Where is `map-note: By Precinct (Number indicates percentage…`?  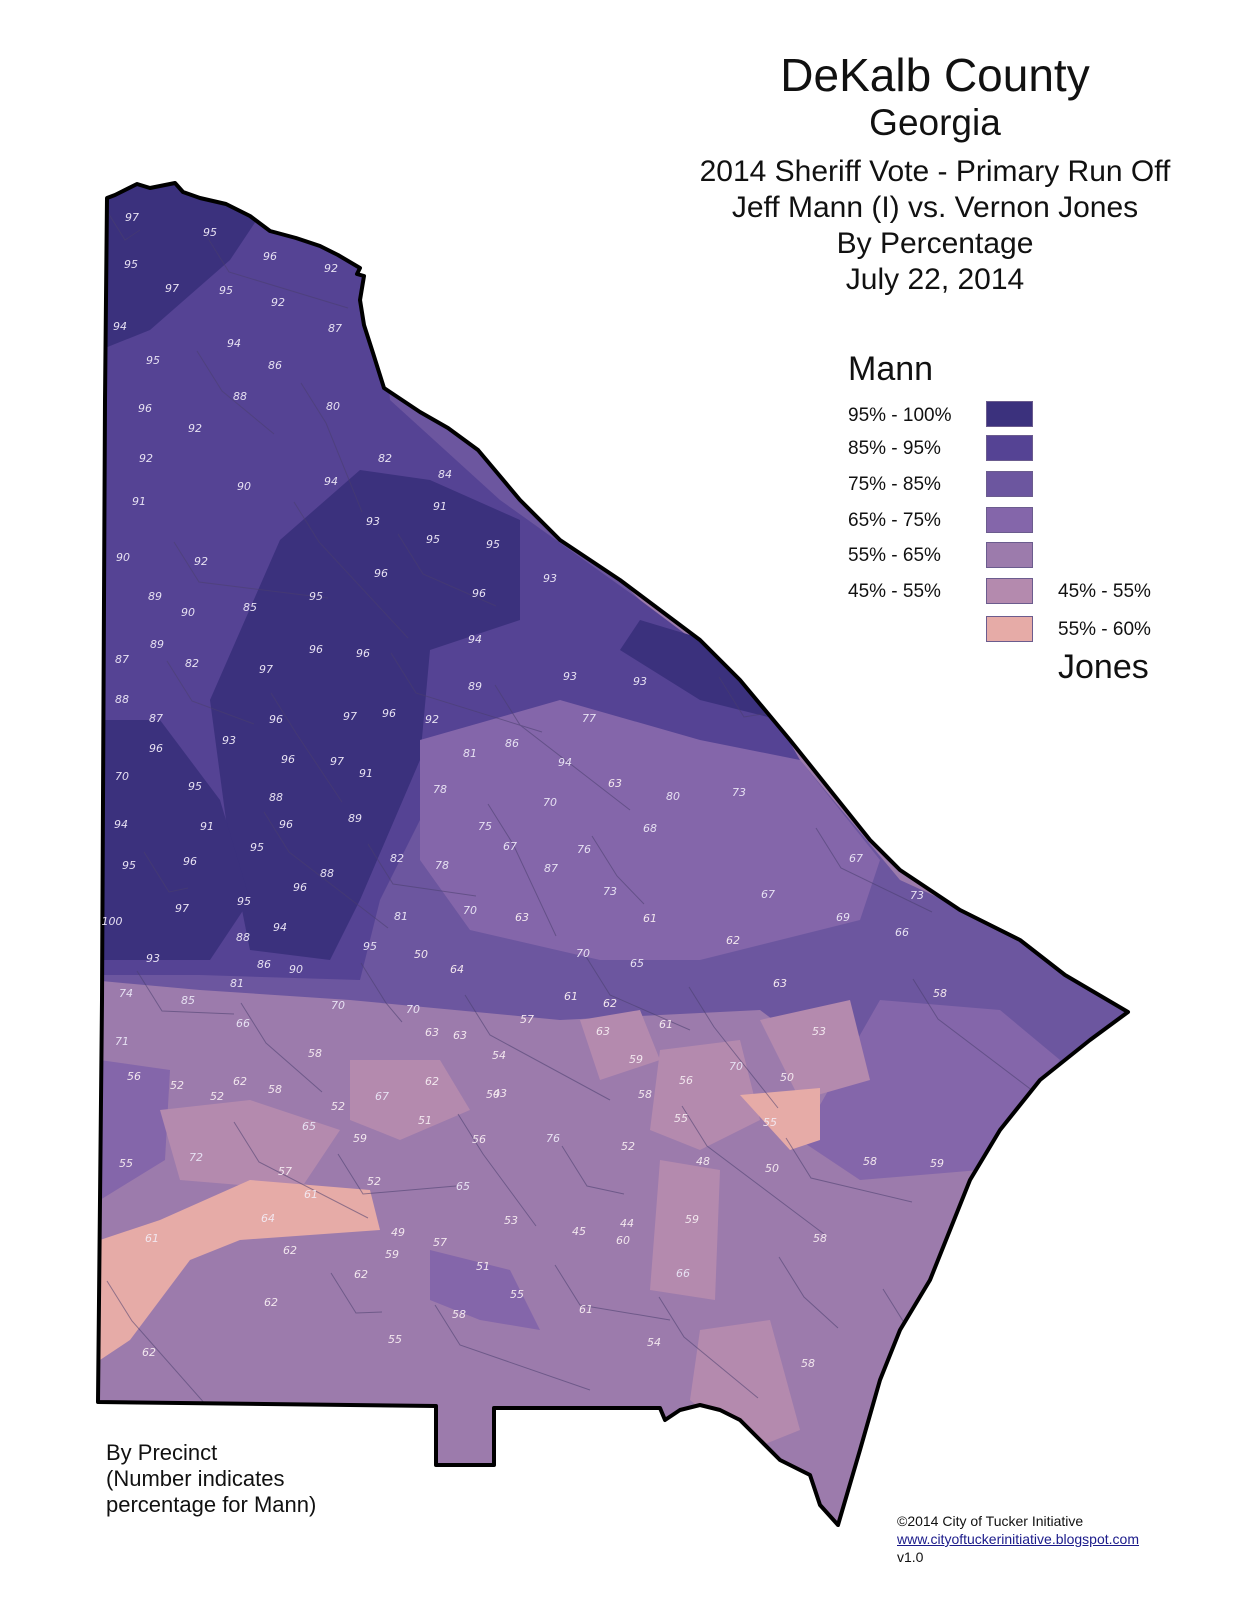 map-note: By Precinct (Number indicates percentage… is located at coordinates (211, 1479).